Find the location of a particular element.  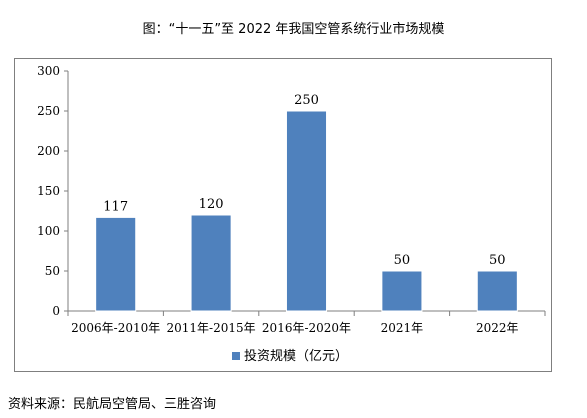

source-note: 资料来源：民航局空管局、三胜咨询 is located at coordinates (112, 404).